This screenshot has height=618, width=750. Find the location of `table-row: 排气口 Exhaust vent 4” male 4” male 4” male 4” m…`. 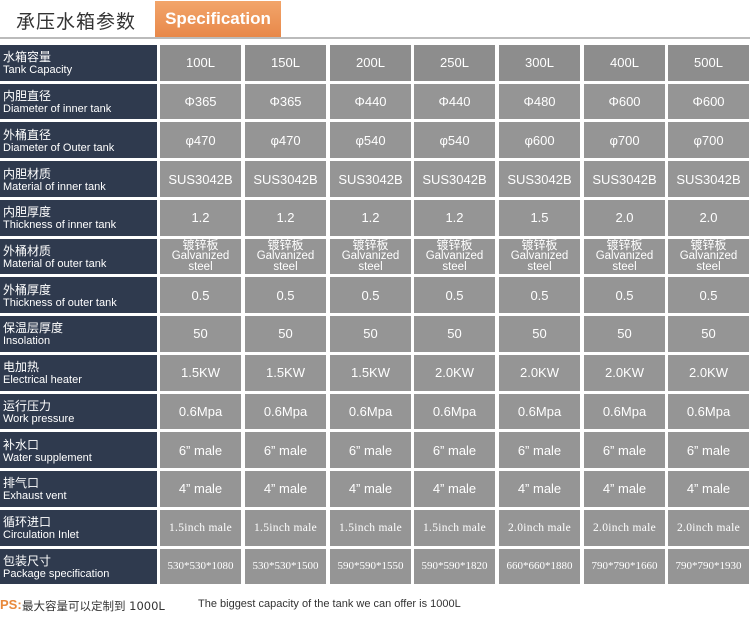

table-row: 排气口 Exhaust vent 4” male 4” male 4” male 4” m… is located at coordinates (375, 489).